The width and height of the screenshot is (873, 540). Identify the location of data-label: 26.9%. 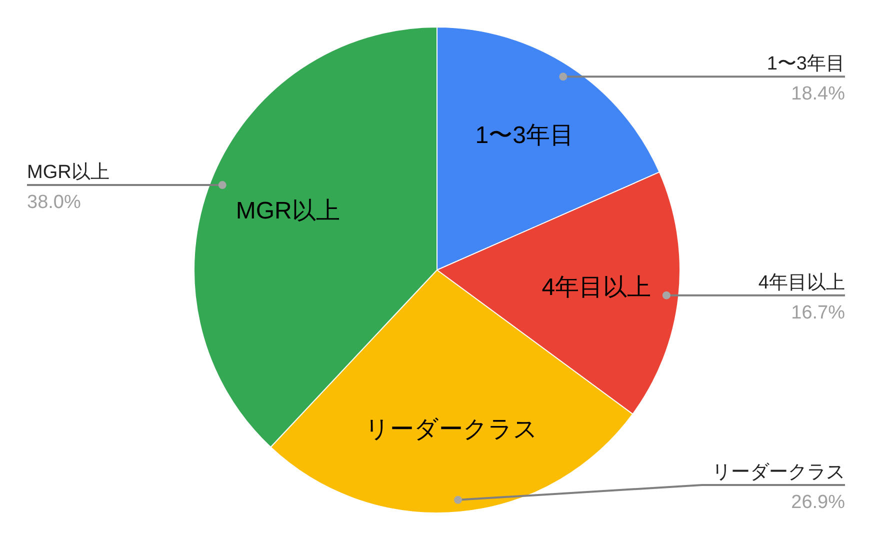
(818, 502).